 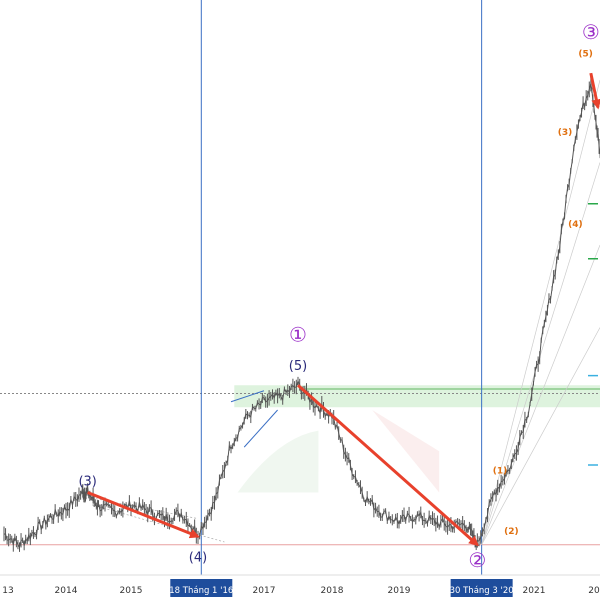 What do you see at coordinates (87, 482) in the screenshot?
I see `wave-label-1: (3)` at bounding box center [87, 482].